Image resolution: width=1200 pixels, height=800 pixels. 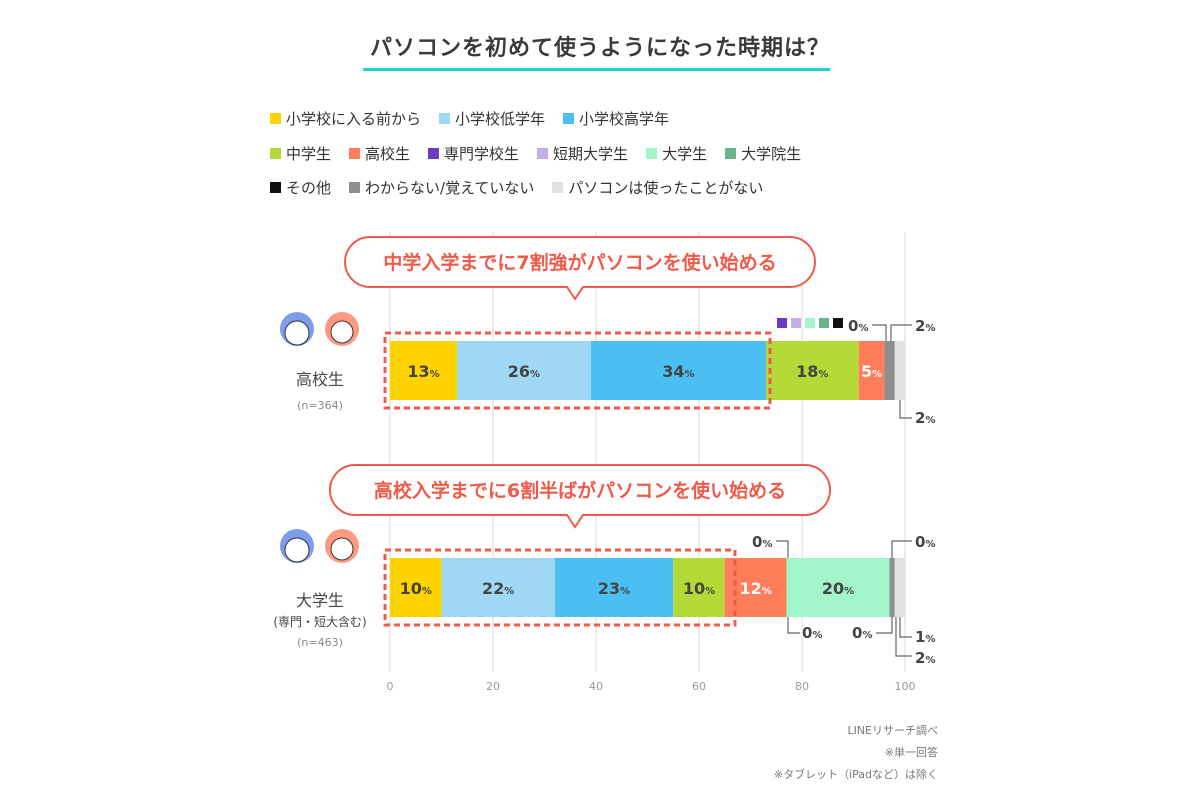 I want to click on title-underline, so click(x=596, y=69).